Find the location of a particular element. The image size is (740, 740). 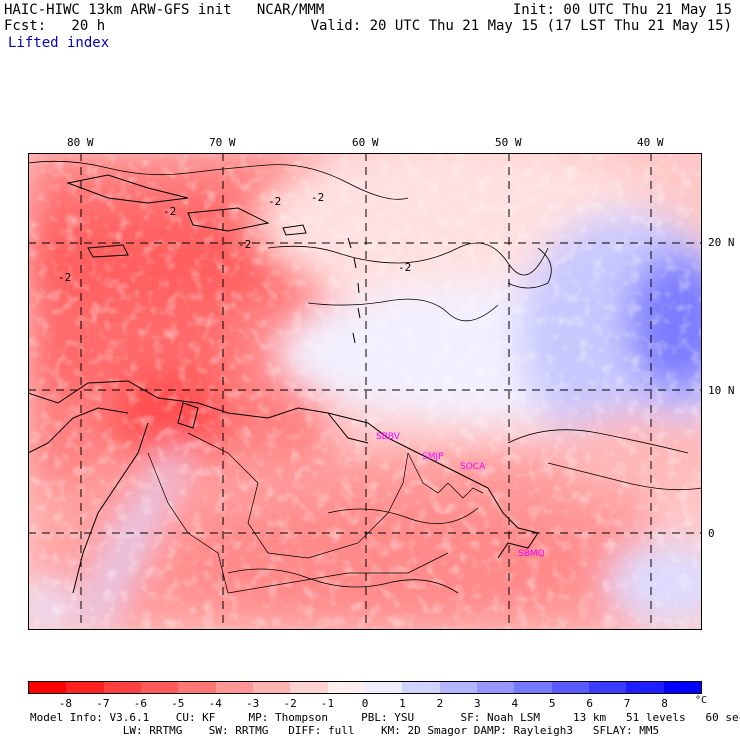

lon-label-70w: 70 W is located at coordinates (222, 142).